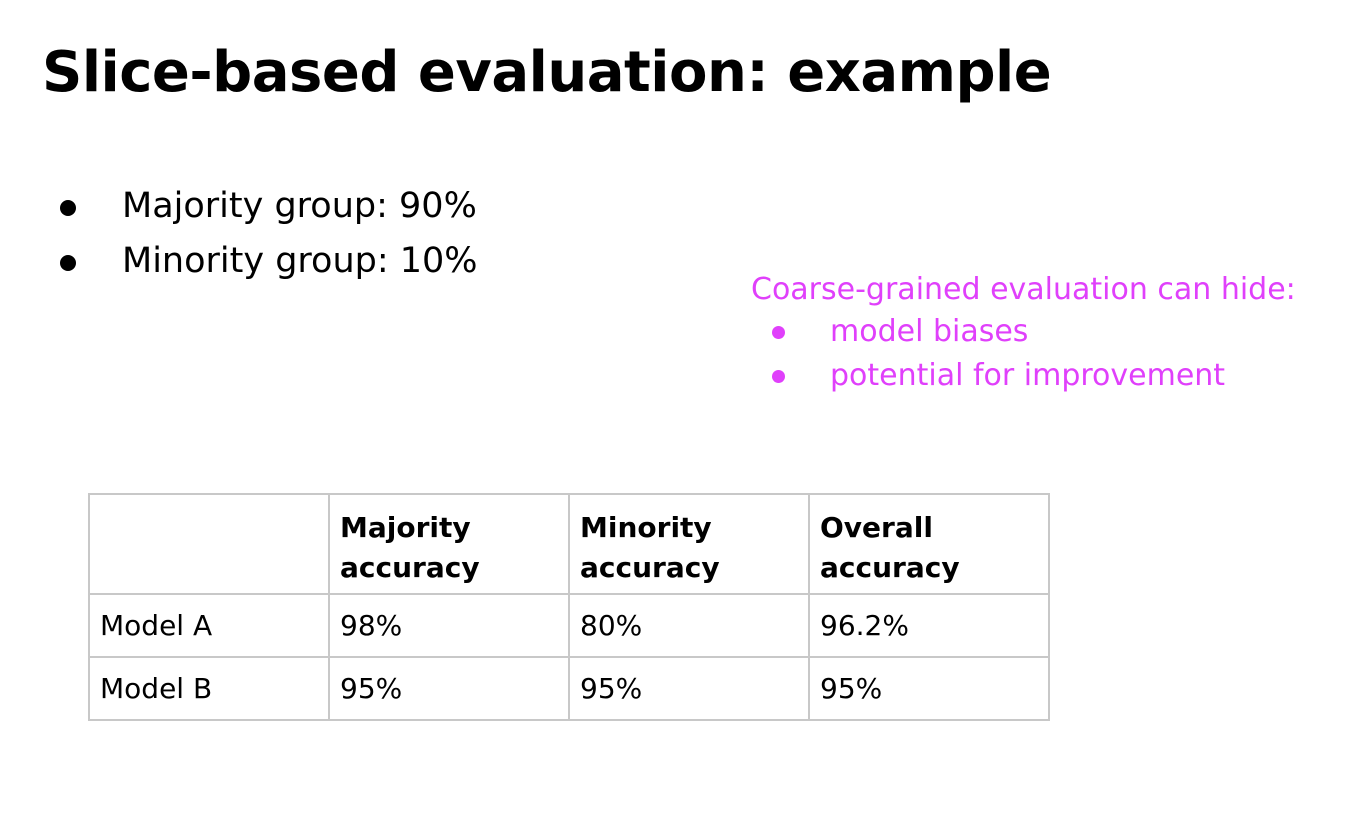 The height and width of the screenshot is (822, 1352). Describe the element at coordinates (449, 688) in the screenshot. I see `majority-accuracy-cell: 95%` at that location.